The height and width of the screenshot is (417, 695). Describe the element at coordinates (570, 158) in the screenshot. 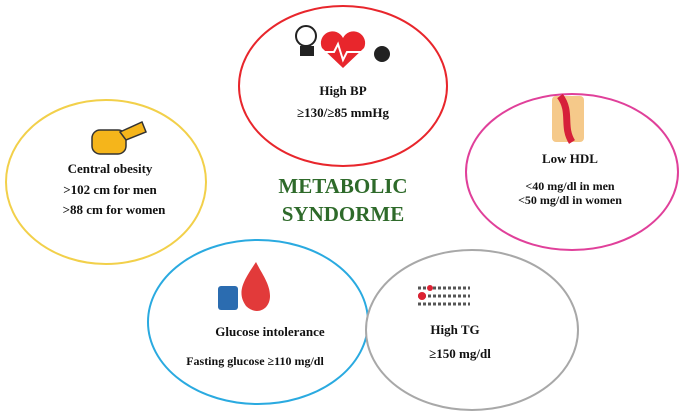

I see `node-label: Low HDL` at that location.